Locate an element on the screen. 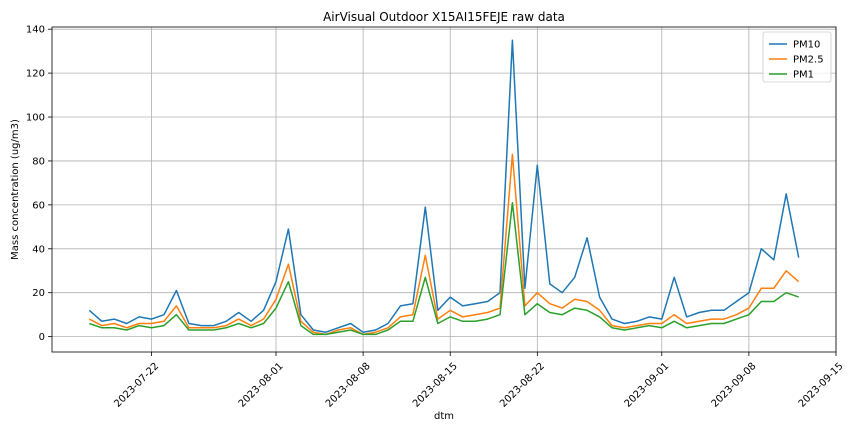 The image size is (864, 432). y-axis-ticks: 0 20 40 60 80 100 120 140 is located at coordinates (39, 184).